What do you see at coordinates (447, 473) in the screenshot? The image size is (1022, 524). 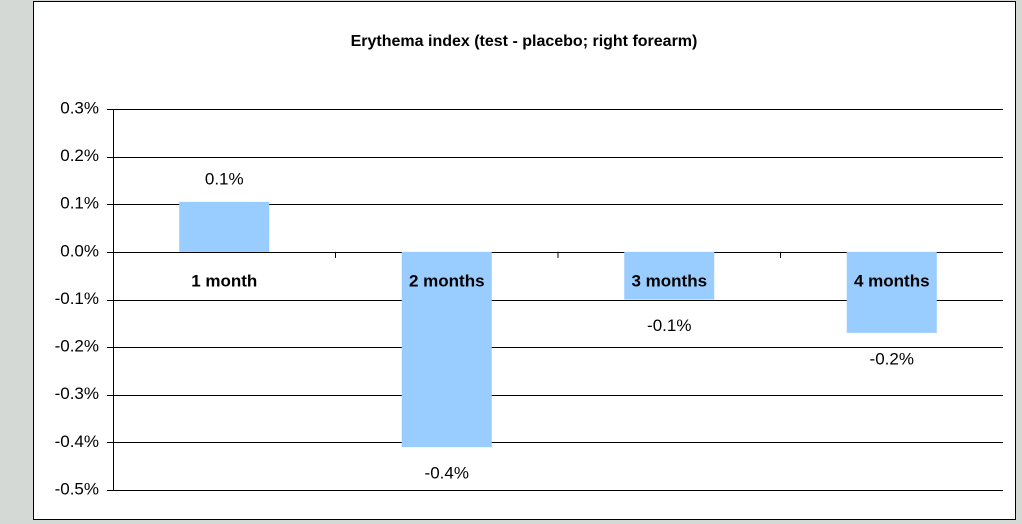 I see `data-label: -0.4%` at bounding box center [447, 473].